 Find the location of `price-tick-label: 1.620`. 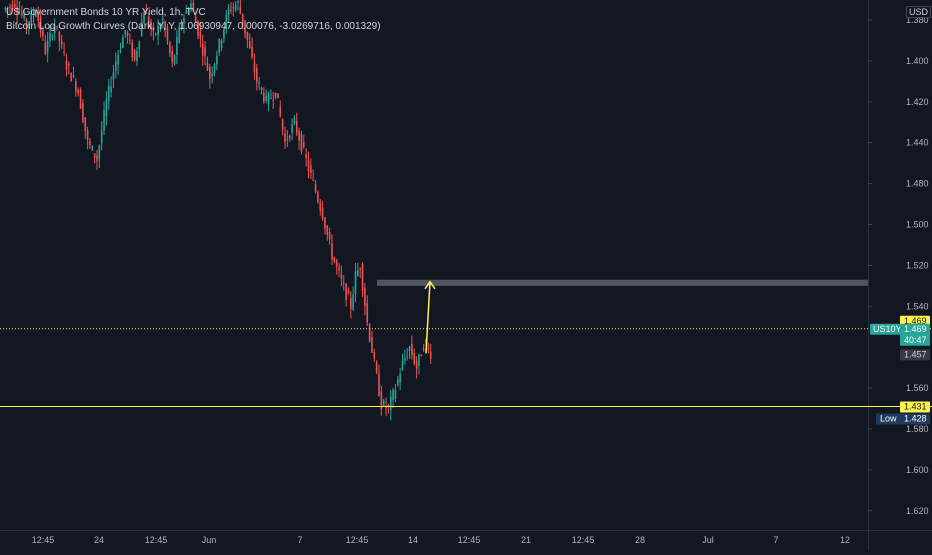

price-tick-label: 1.620 is located at coordinates (917, 511).